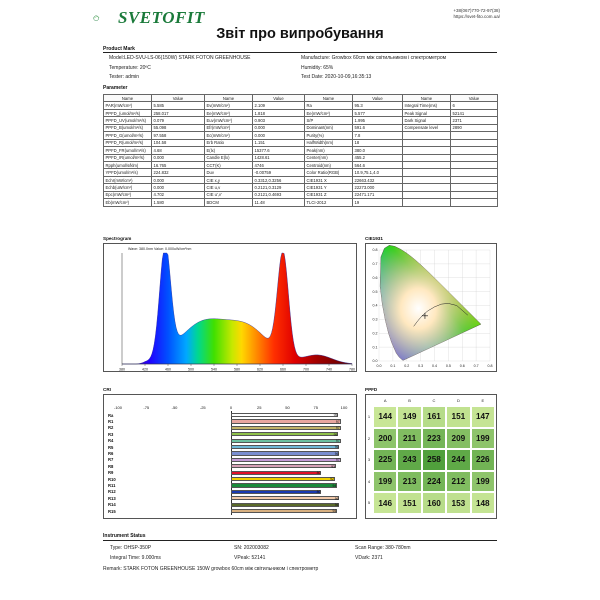 The width and height of the screenshot is (600, 600). I want to click on contact-site: https://svet-fito.com.ua/, so click(476, 16).